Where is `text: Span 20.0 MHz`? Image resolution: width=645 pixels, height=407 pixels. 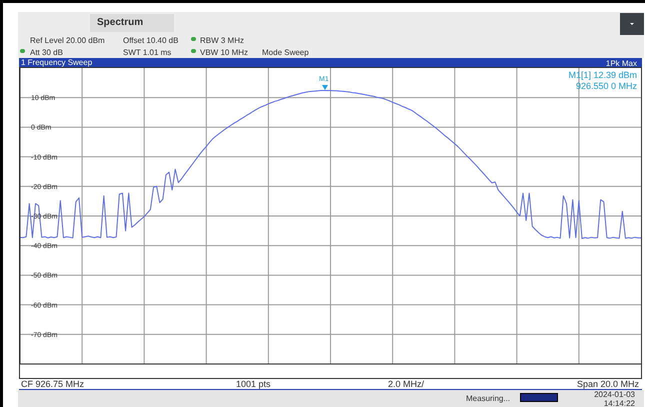
text: Span 20.0 MHz is located at coordinates (607, 384).